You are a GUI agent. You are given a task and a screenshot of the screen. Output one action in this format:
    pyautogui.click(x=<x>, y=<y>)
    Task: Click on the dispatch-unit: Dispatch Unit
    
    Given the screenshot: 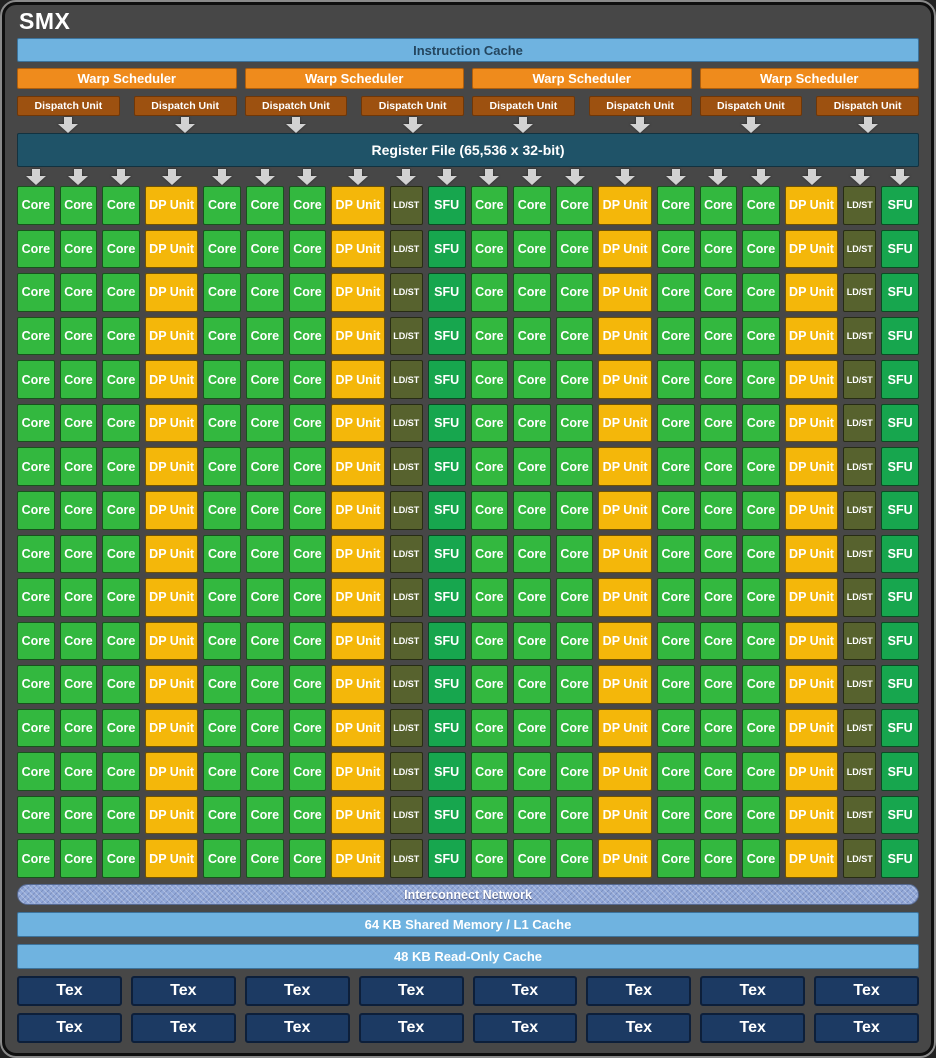 What is the action you would take?
    pyautogui.click(x=185, y=106)
    